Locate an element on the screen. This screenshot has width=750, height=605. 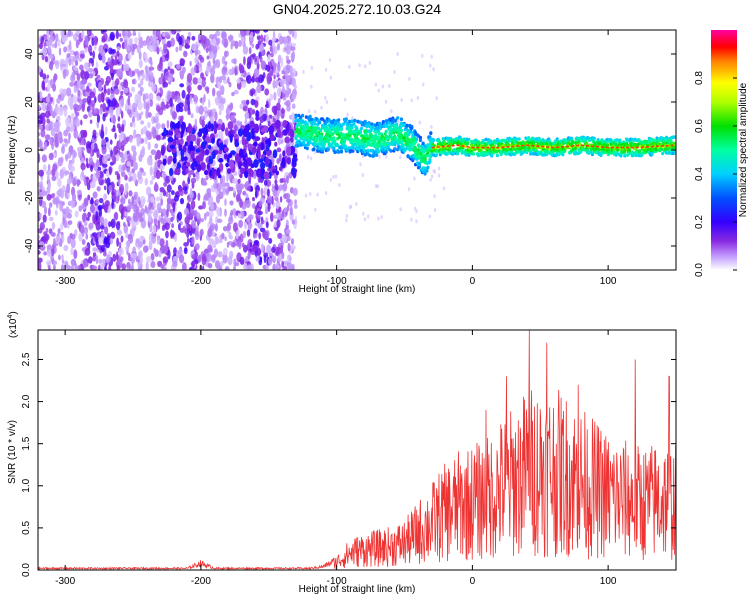
colorbar-gradient is located at coordinates (724, 150).